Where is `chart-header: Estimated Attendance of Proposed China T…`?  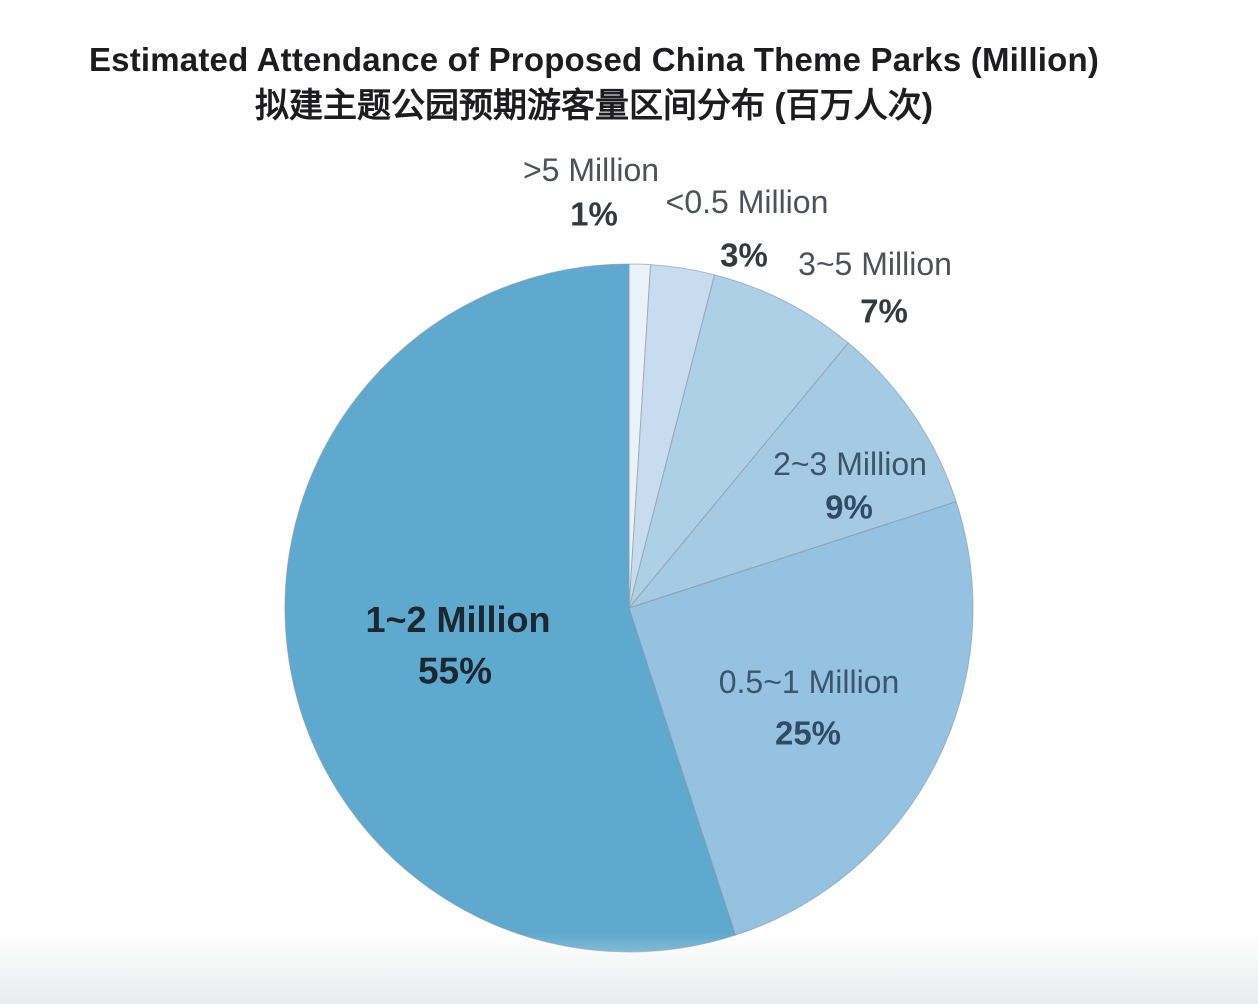
chart-header: Estimated Attendance of Proposed China T… is located at coordinates (594, 83).